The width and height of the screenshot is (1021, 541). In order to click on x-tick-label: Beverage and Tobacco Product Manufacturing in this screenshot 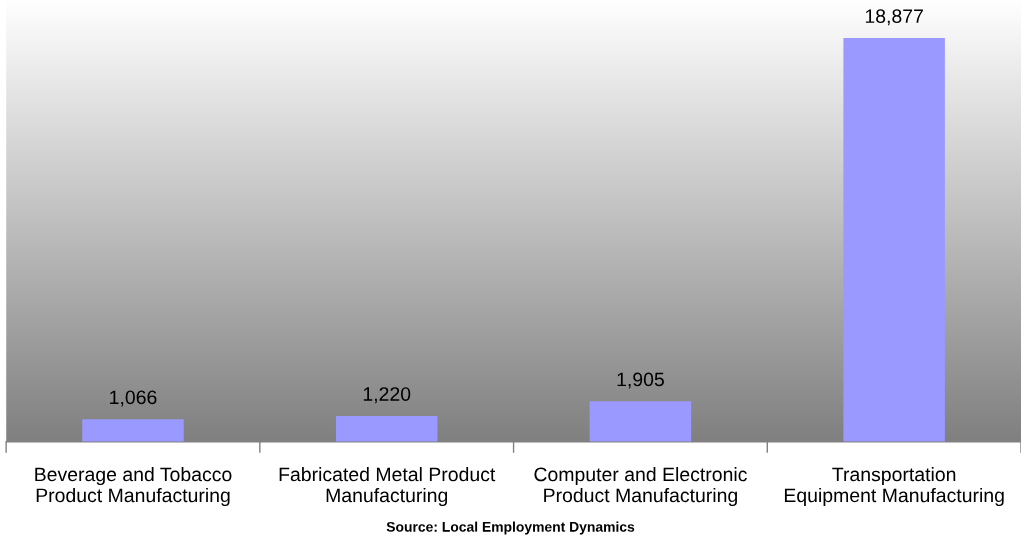, I will do `click(133, 487)`.